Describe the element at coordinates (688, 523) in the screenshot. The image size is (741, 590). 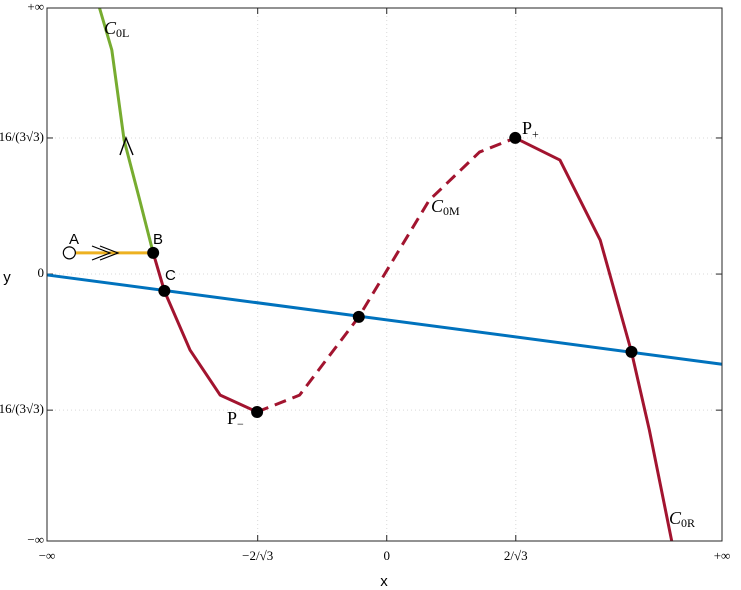
I see `label-sub: 0R` at that location.